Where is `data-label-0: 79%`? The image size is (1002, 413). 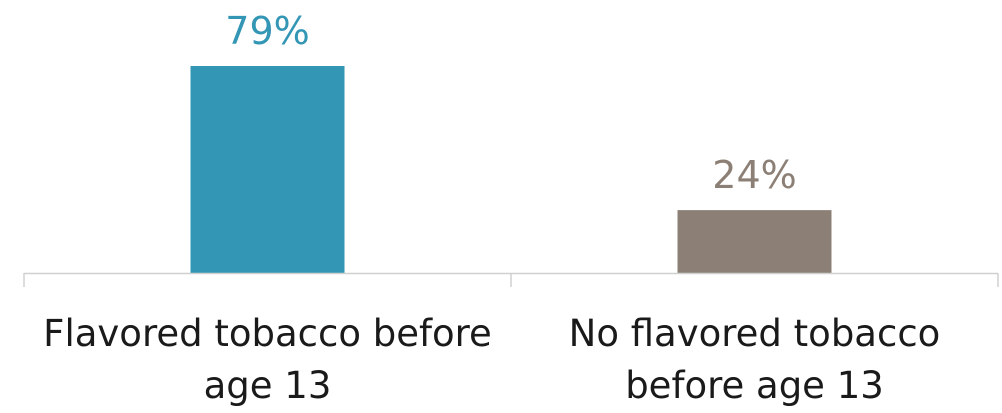 data-label-0: 79% is located at coordinates (267, 31).